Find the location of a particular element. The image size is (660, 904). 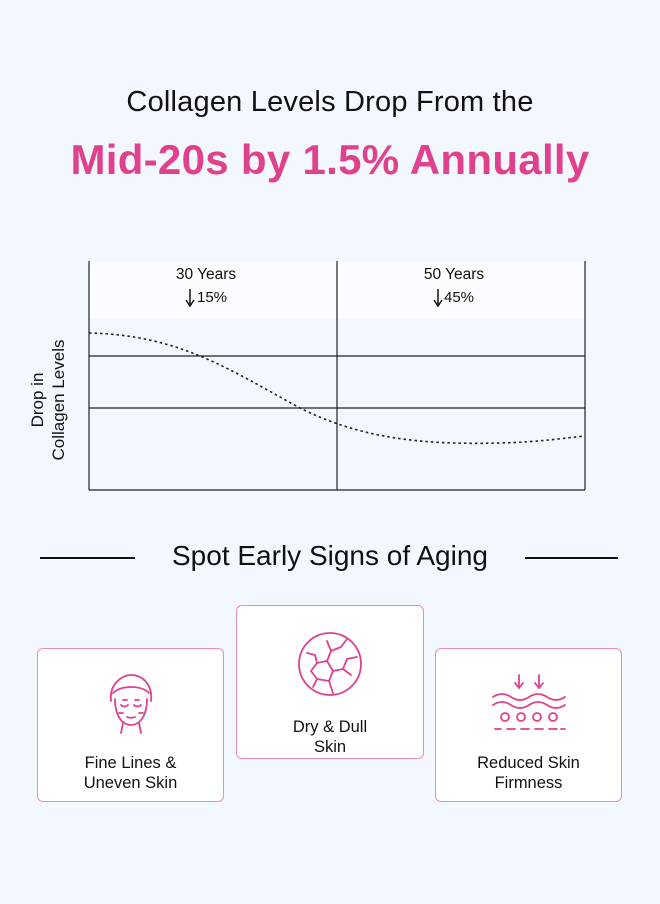

card-label-line-1: Fine Lines & is located at coordinates (130, 763).